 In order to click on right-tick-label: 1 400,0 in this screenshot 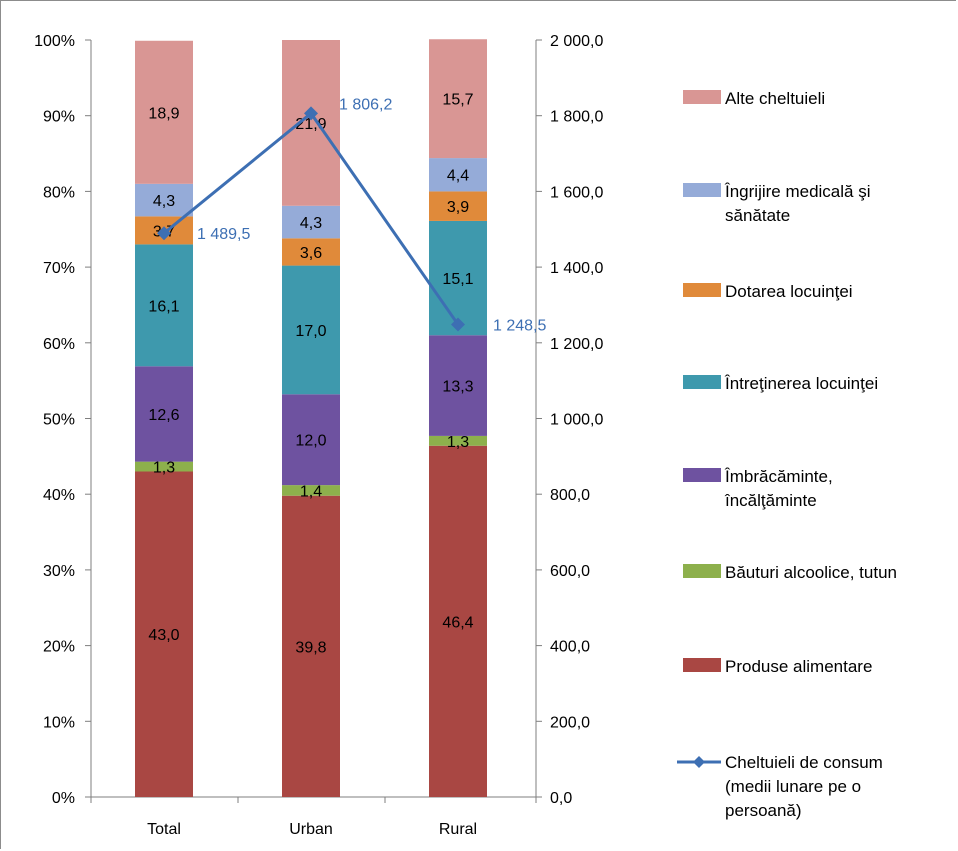, I will do `click(576, 268)`.